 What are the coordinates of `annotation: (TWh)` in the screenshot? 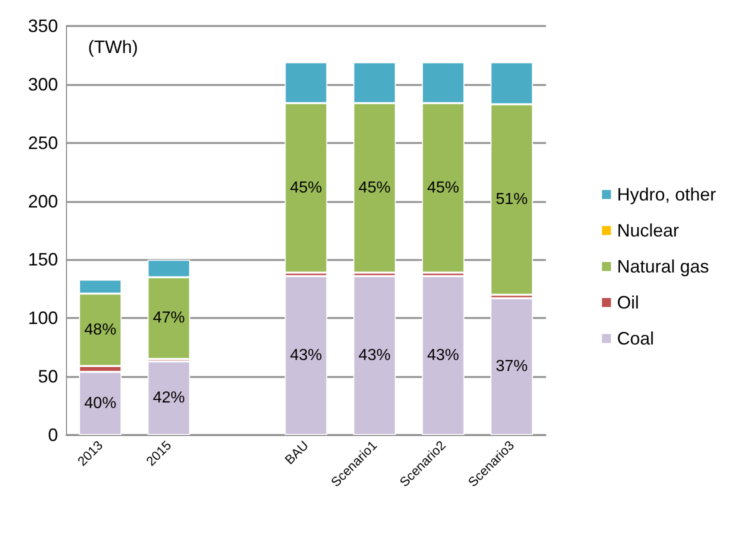 It's located at (113, 47).